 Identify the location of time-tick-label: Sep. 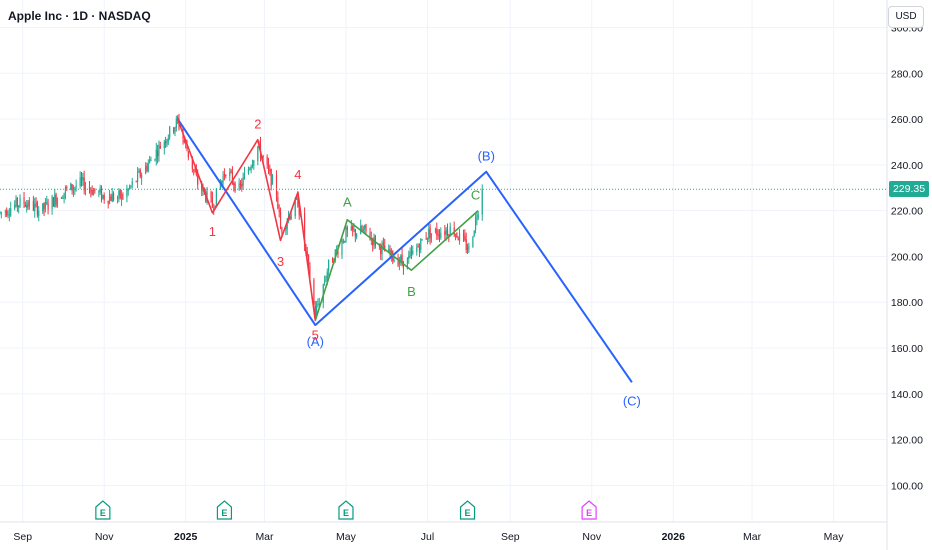
(22, 537).